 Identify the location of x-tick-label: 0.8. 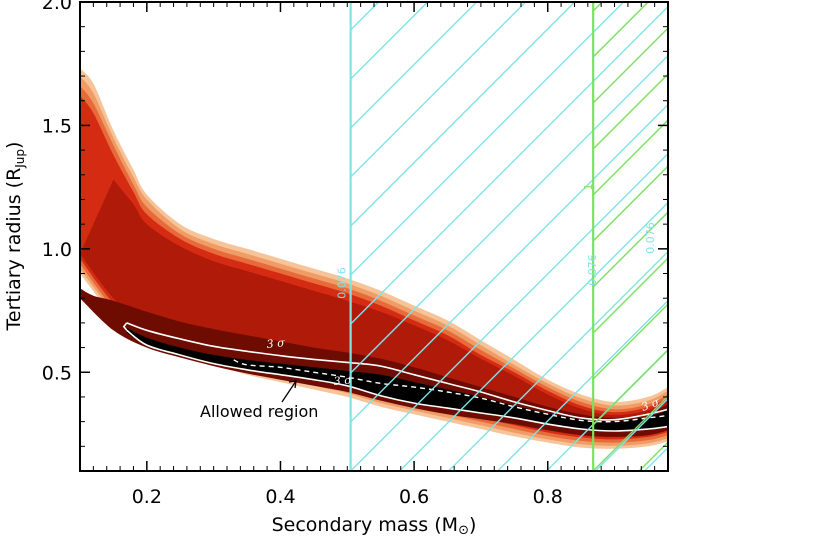
(548, 497).